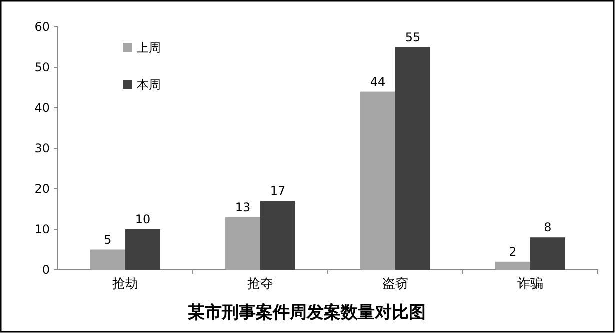 This screenshot has height=333, width=615. Describe the element at coordinates (42, 229) in the screenshot. I see `y-tick-label: 10` at that location.